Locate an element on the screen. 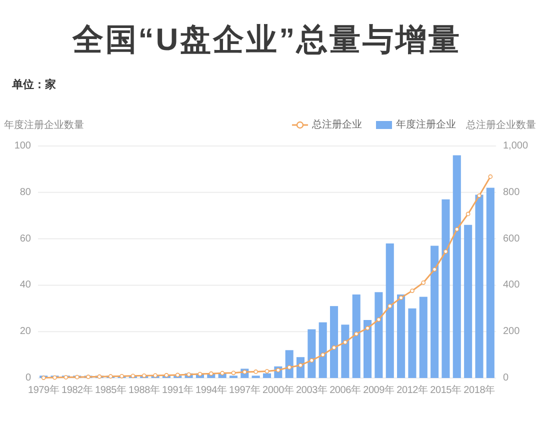 The image size is (540, 427). y-tick-label: 20 is located at coordinates (26, 332).